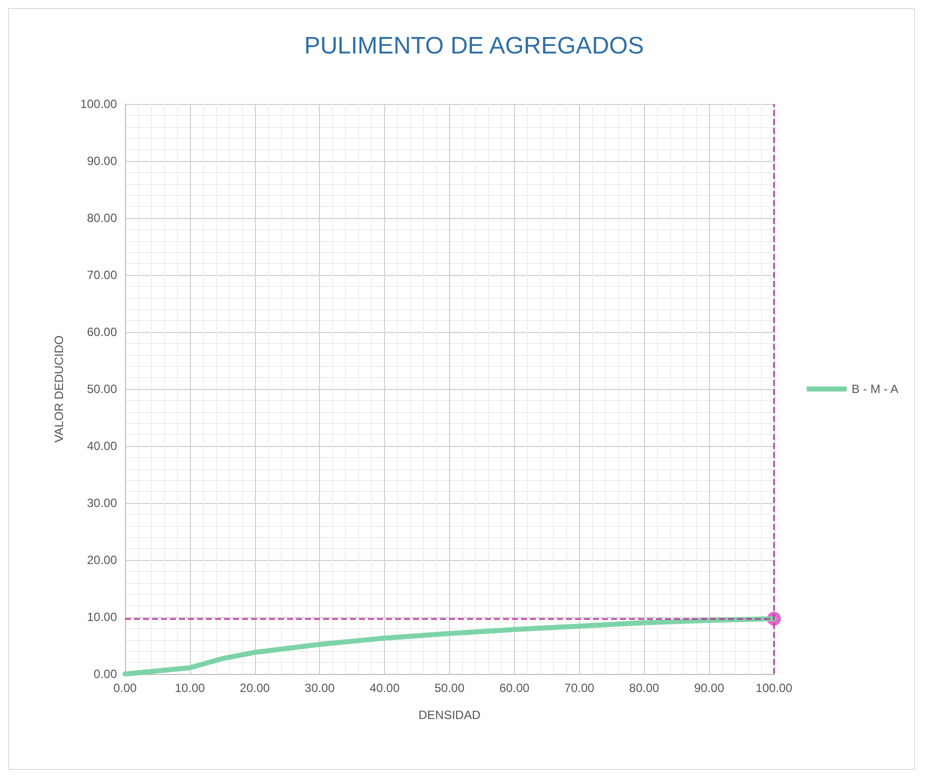 This screenshot has height=778, width=925. Describe the element at coordinates (102, 332) in the screenshot. I see `y-tick-label: 60.00` at that location.